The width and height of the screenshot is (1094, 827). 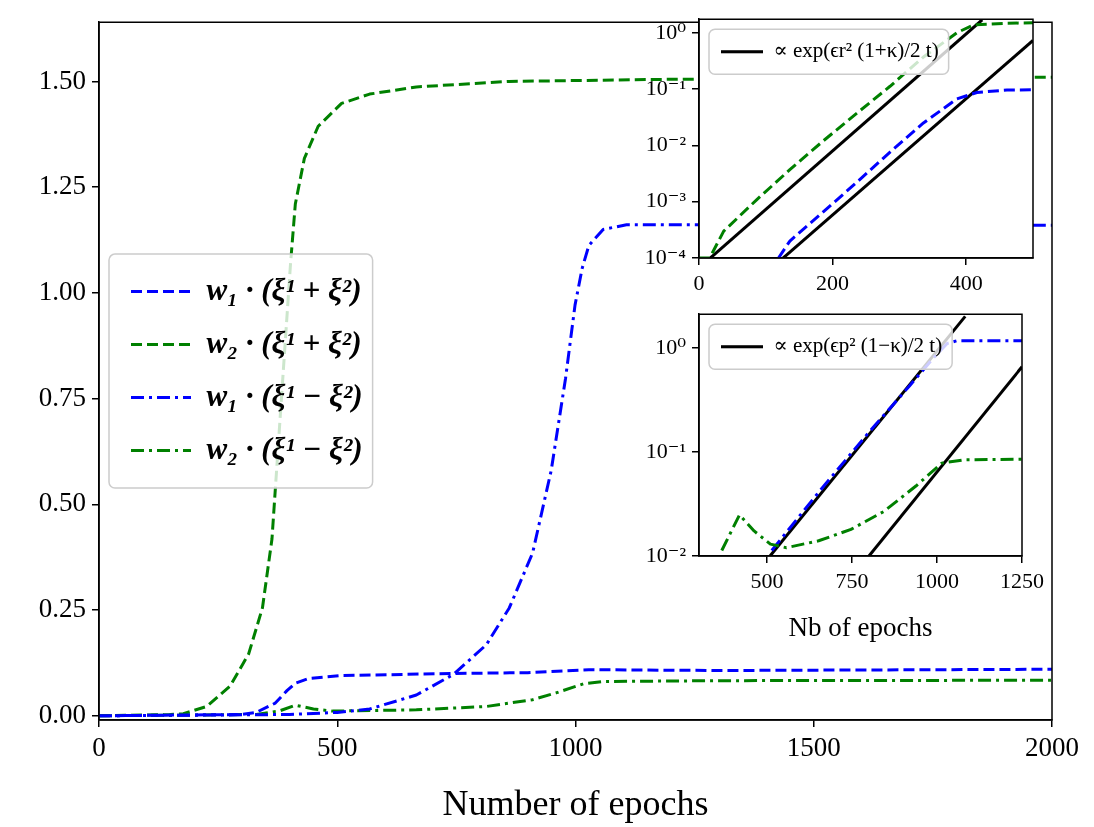 What do you see at coordinates (966, 282) in the screenshot?
I see `x-tick-label: 400` at bounding box center [966, 282].